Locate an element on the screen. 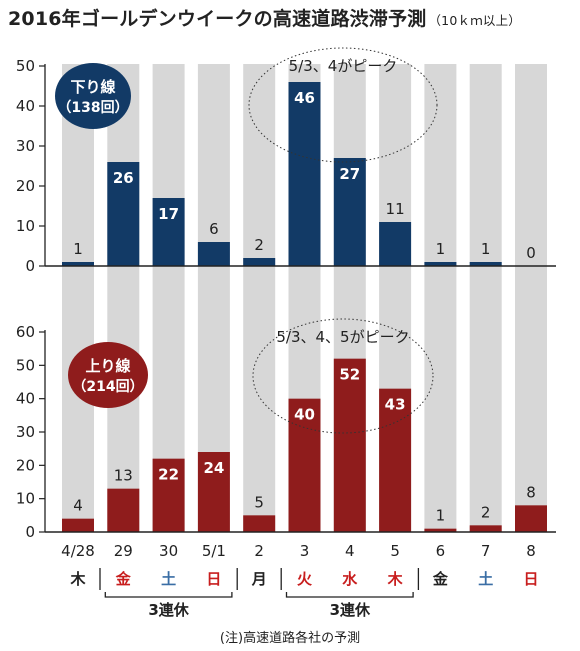 The height and width of the screenshot is (651, 580). peak-annotation-up: 5/3、4、5がピーク is located at coordinates (342, 337).